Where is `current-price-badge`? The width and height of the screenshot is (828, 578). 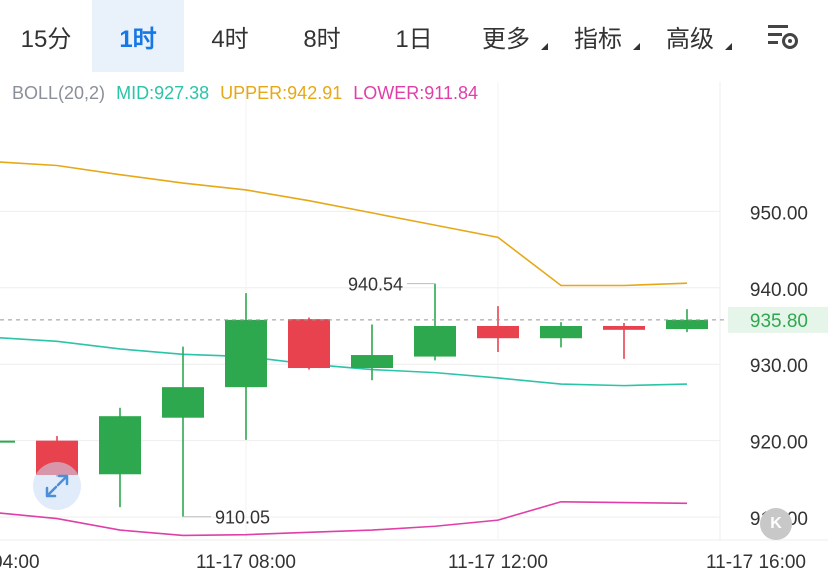
current-price-badge is located at coordinates (778, 319).